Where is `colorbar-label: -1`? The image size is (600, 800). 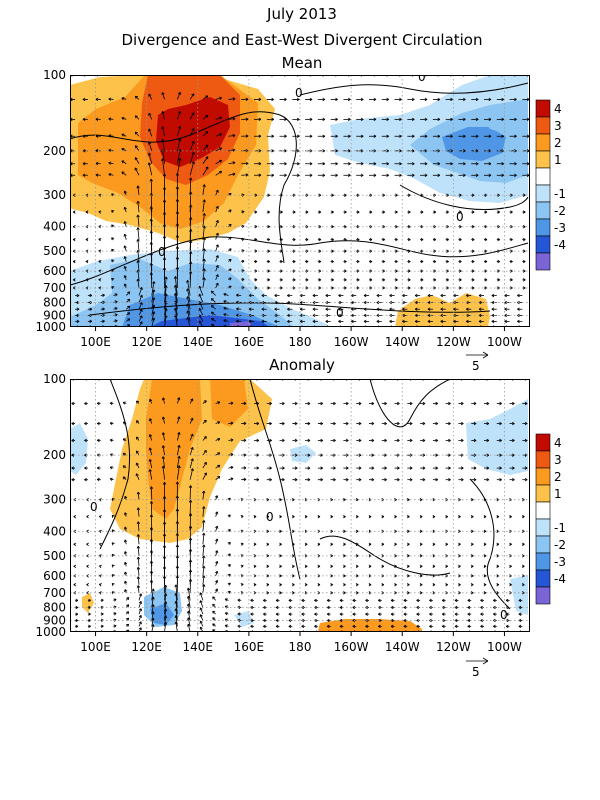
colorbar-label: -1 is located at coordinates (560, 194).